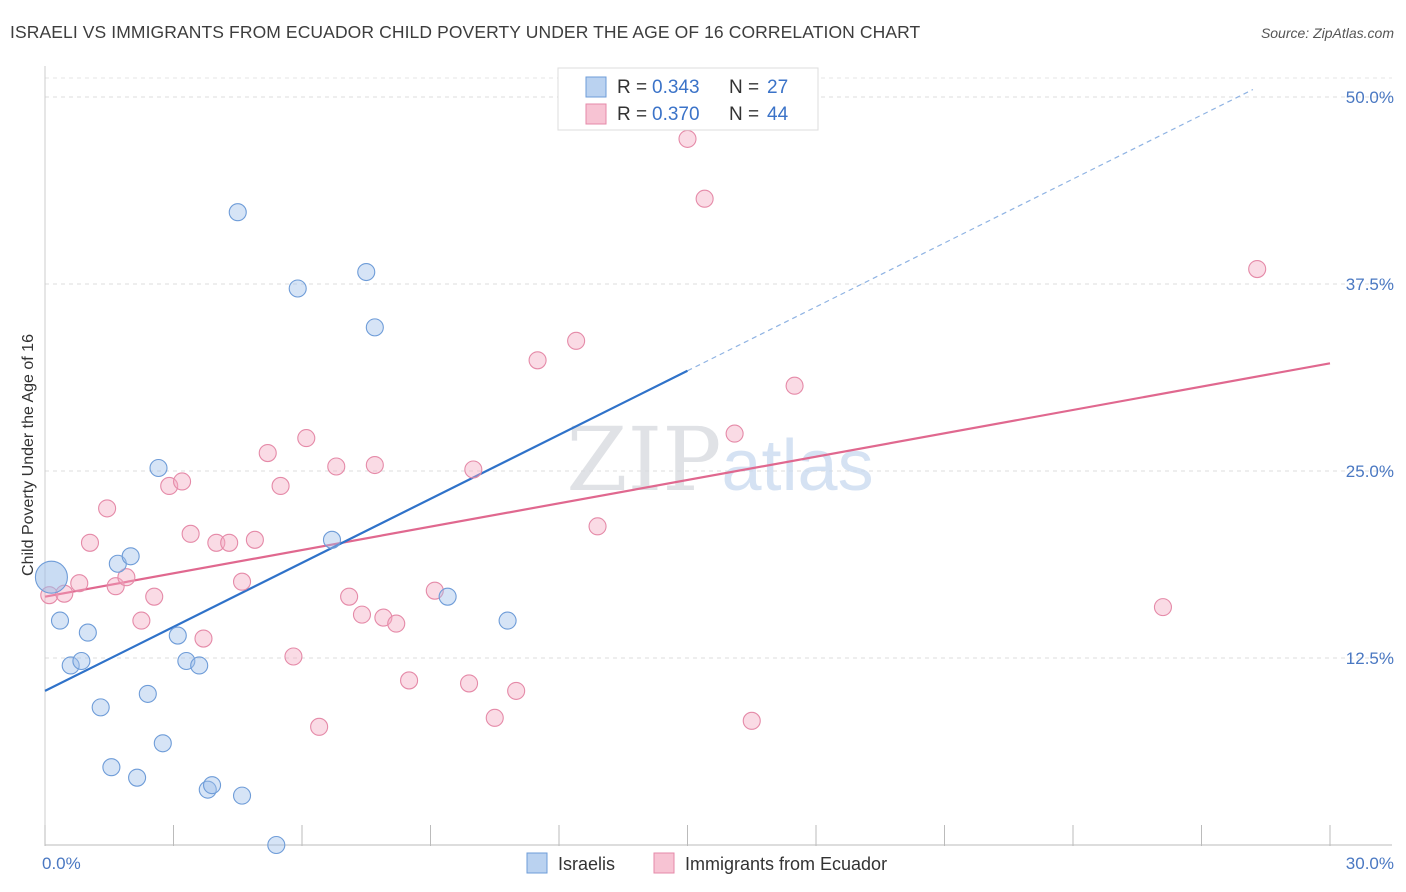  What do you see at coordinates (676, 114) in the screenshot?
I see `stats-r-value-ecuador: 0.370` at bounding box center [676, 114].